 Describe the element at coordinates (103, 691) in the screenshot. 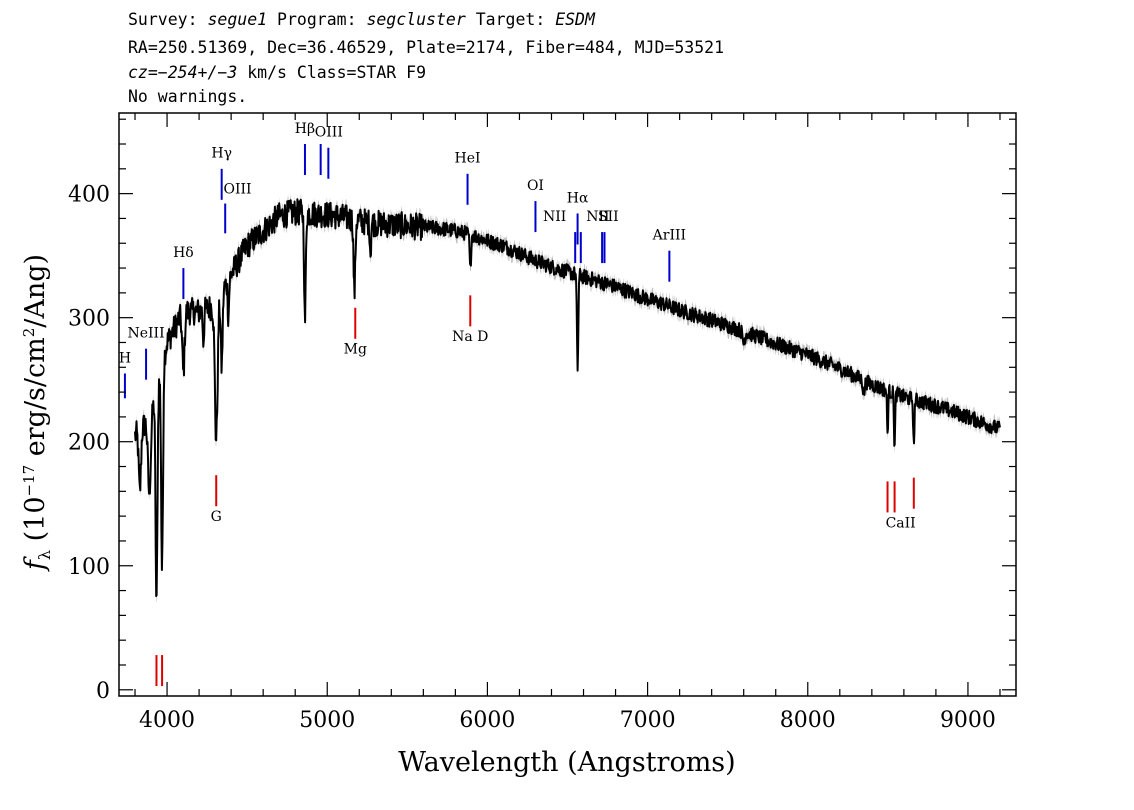

I see `y-tick-label: 0` at that location.